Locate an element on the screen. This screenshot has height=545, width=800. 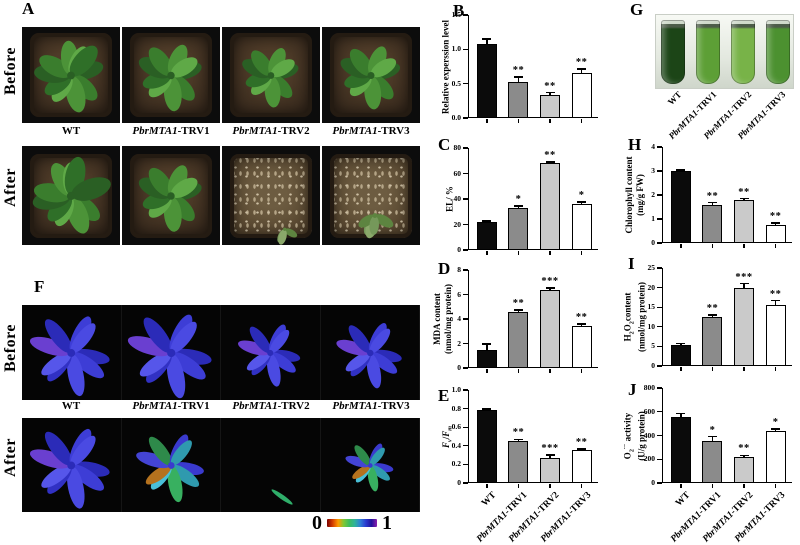
y-tick-label: 200 is located at coordinates (649, 459).